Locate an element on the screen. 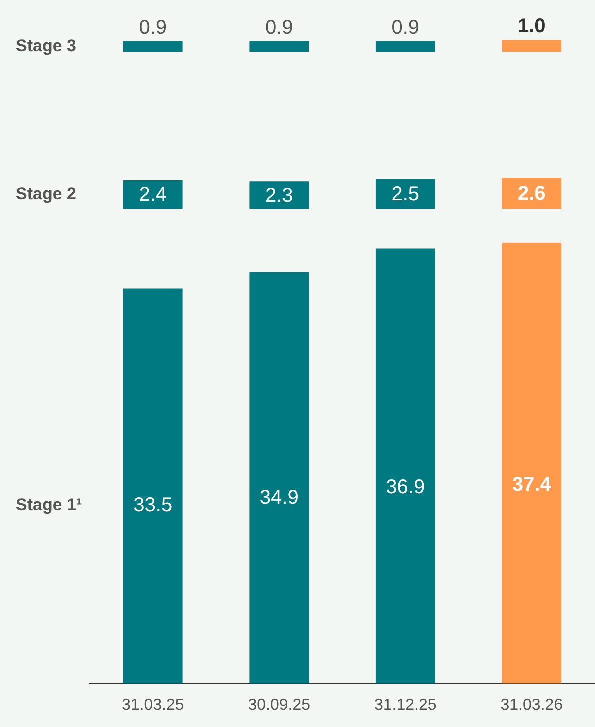  data-label: 36.9 is located at coordinates (406, 487).